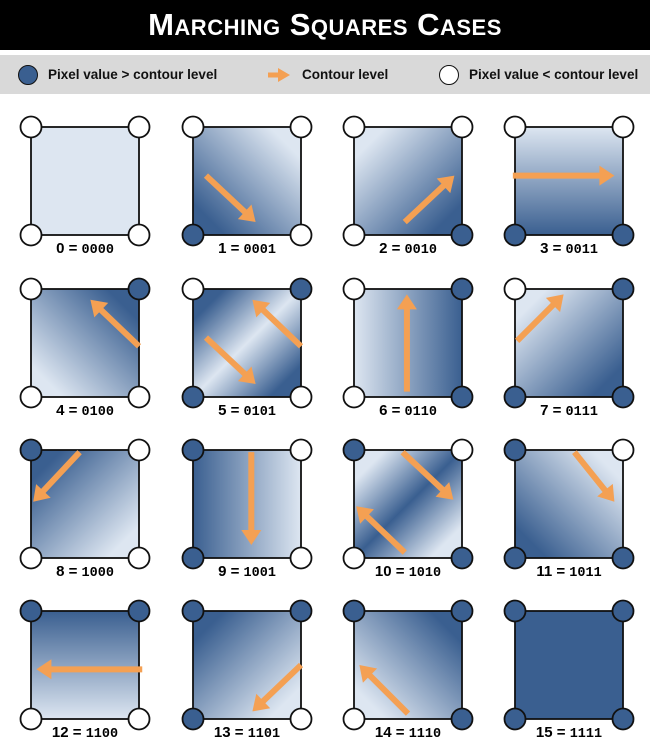 This screenshot has width=650, height=748. Describe the element at coordinates (554, 74) in the screenshot. I see `legend-label-below: Pixel value < contour level` at that location.